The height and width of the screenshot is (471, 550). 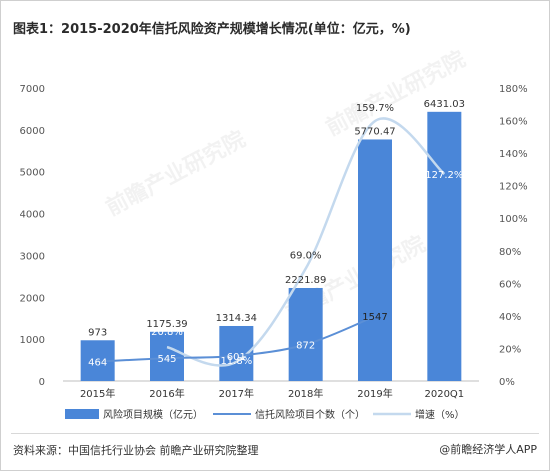 What do you see at coordinates (236, 318) in the screenshot?
I see `bar-value-label: 1314.34` at bounding box center [236, 318].